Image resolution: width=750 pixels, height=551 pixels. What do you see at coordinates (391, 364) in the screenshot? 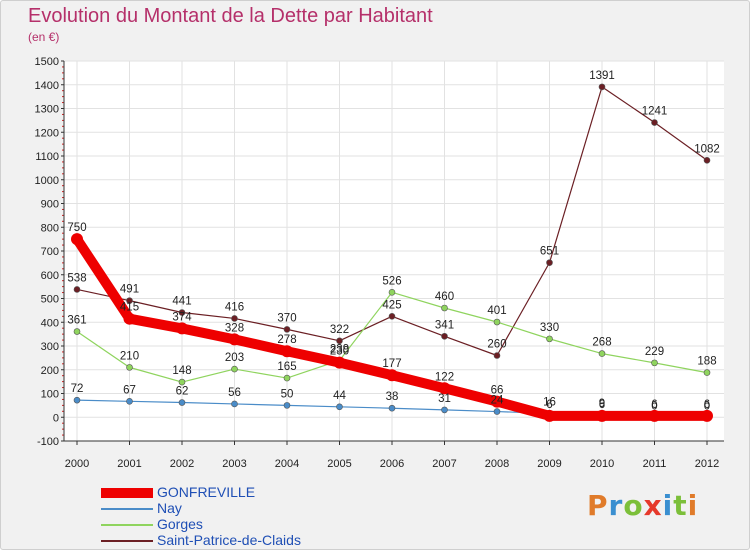
I see `data-label: 177` at bounding box center [391, 364].